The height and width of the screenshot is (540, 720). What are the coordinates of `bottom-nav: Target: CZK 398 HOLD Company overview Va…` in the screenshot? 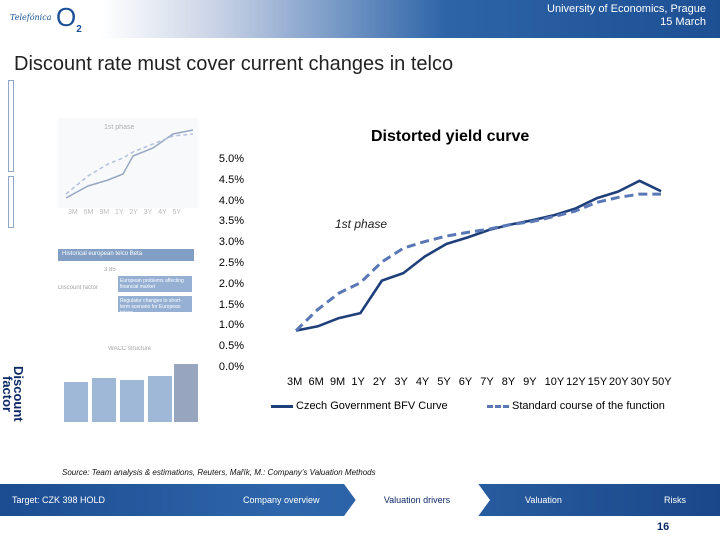 It's located at (360, 500).